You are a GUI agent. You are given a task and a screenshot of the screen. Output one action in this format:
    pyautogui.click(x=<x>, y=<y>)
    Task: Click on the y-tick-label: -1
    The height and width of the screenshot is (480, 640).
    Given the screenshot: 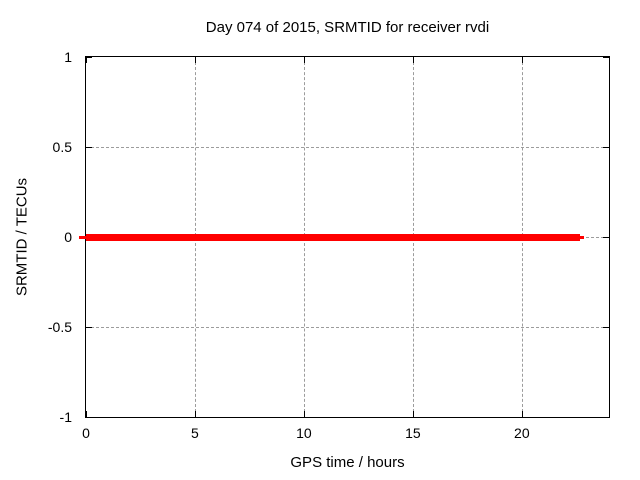 What is the action you would take?
    pyautogui.click(x=65, y=417)
    